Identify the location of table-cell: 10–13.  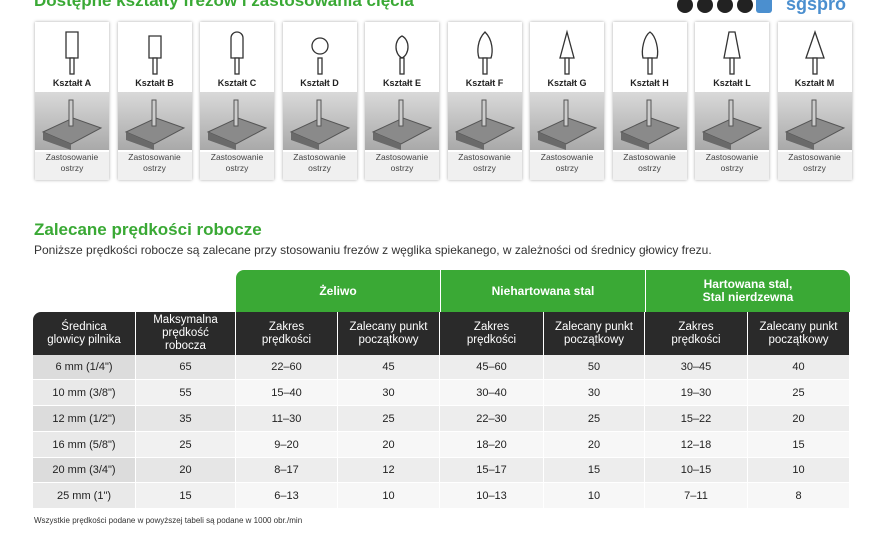
(491, 495).